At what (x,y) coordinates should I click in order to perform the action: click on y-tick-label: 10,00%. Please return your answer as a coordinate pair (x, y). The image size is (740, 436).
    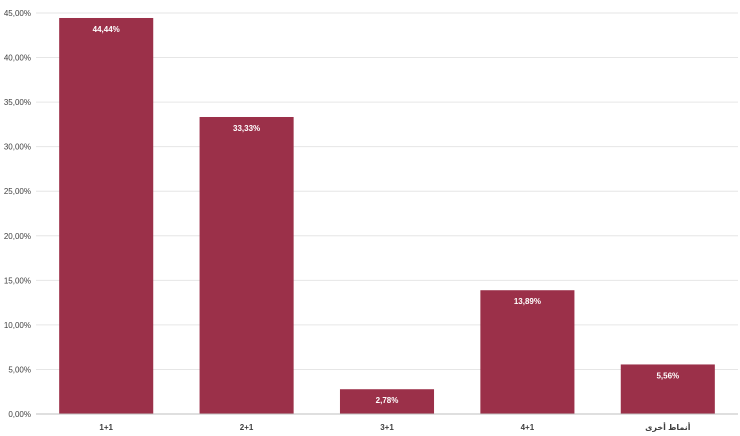
    Looking at the image, I should click on (17, 325).